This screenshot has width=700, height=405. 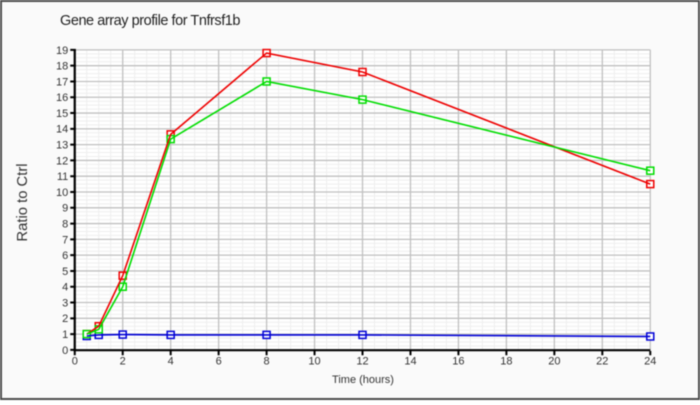 What do you see at coordinates (62, 114) in the screenshot?
I see `svg-text: 15` at bounding box center [62, 114].